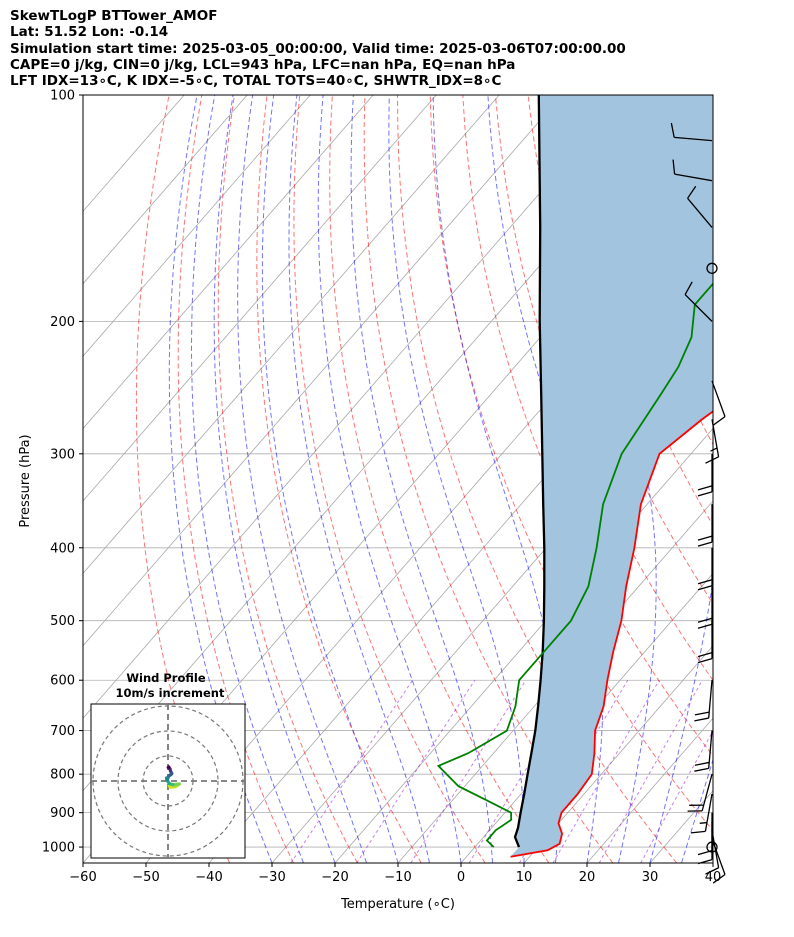 The width and height of the screenshot is (794, 937). I want to click on inset-title: Wind Profile, so click(166, 678).